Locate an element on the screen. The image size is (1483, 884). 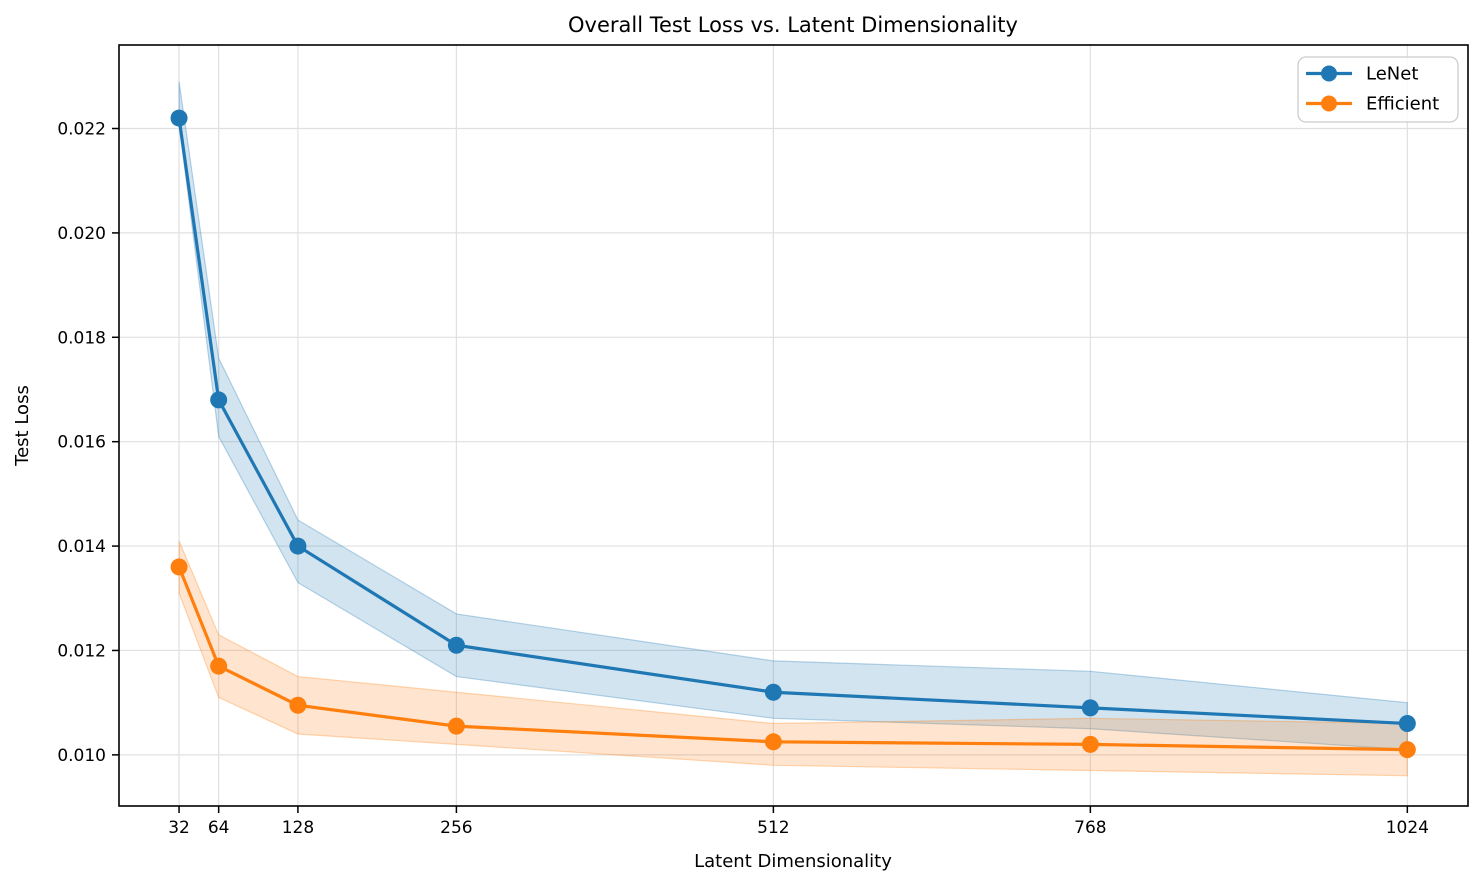
x-tick-label-1024: 1024 is located at coordinates (1407, 828).